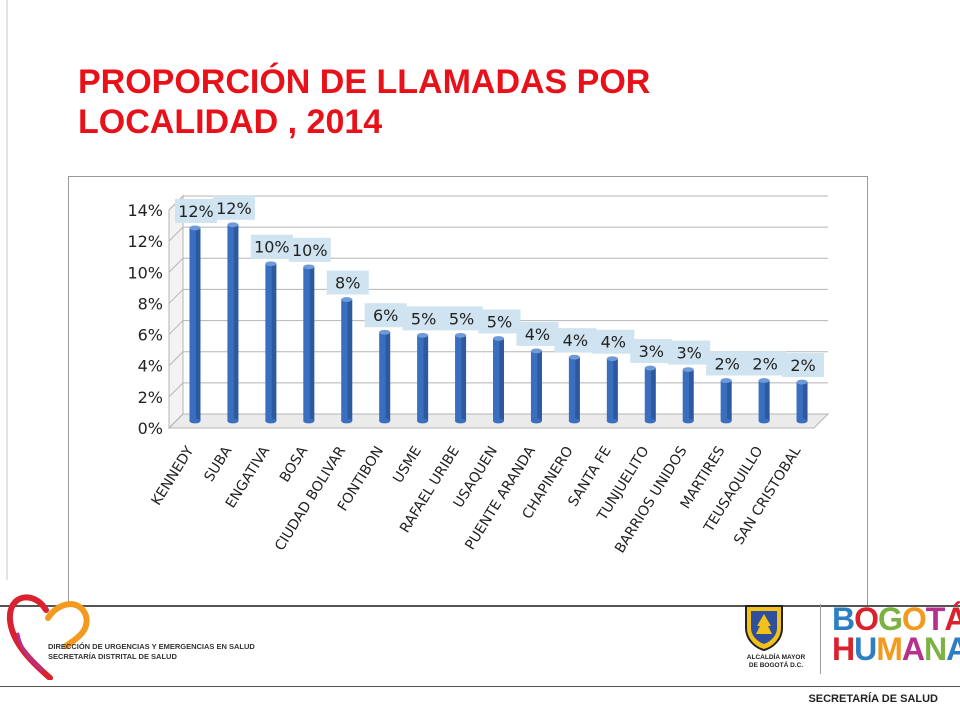 This screenshot has height=720, width=960. Describe the element at coordinates (480, 686) in the screenshot. I see `footer-rule-bottom` at that location.